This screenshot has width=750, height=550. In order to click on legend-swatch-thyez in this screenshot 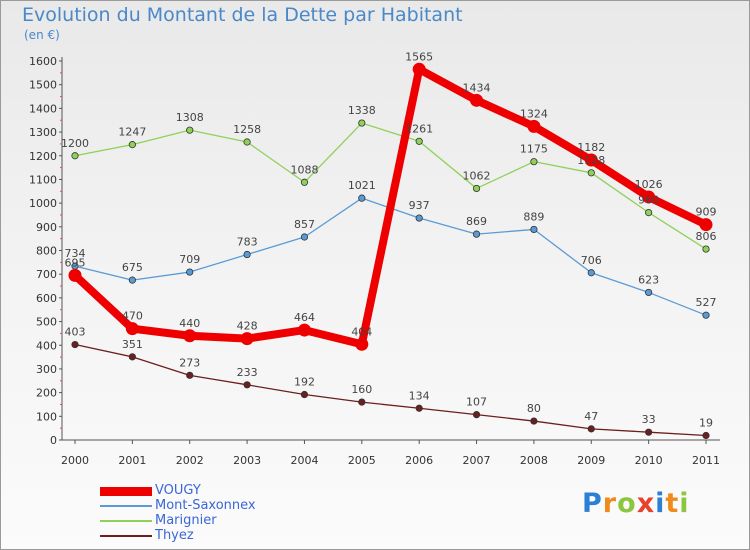, I will do `click(126, 536)`.